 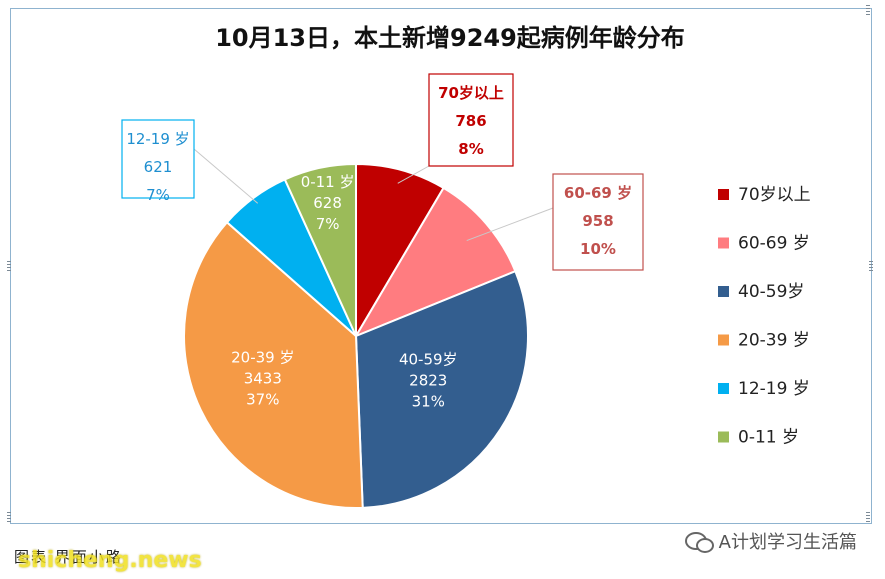 What do you see at coordinates (774, 341) in the screenshot?
I see `legend-label: 20-39 岁` at bounding box center [774, 341].